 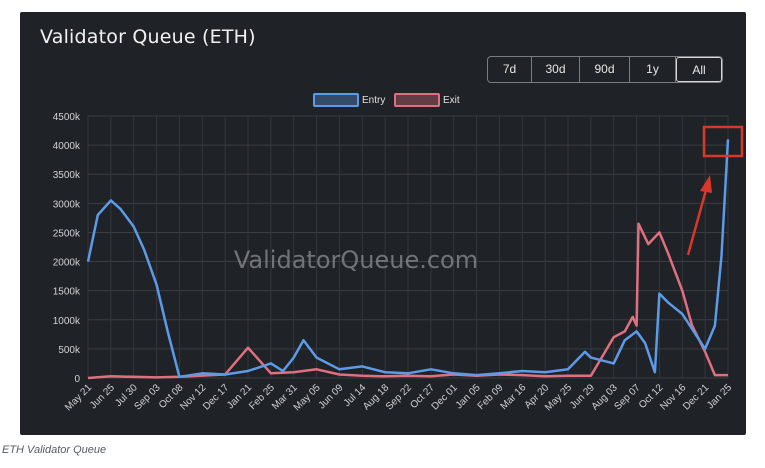 What do you see at coordinates (399, 397) in the screenshot?
I see `x-tick-label: Sep 22` at bounding box center [399, 397].